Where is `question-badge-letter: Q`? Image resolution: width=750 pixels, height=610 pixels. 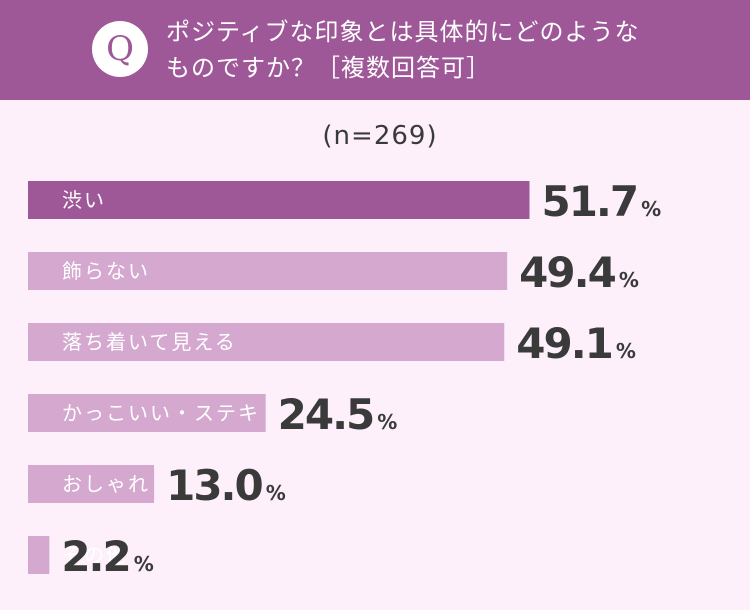
question-badge-letter: Q is located at coordinates (120, 49).